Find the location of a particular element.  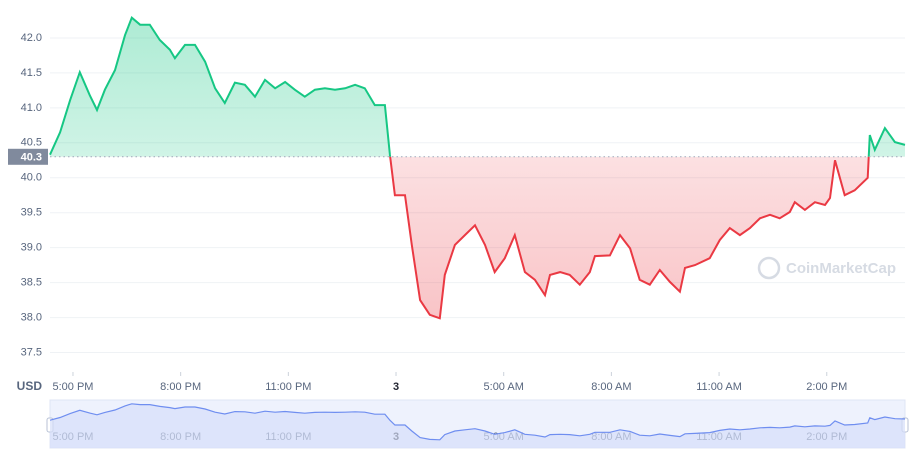

x-tick-label: 5:00 PM is located at coordinates (72, 387).